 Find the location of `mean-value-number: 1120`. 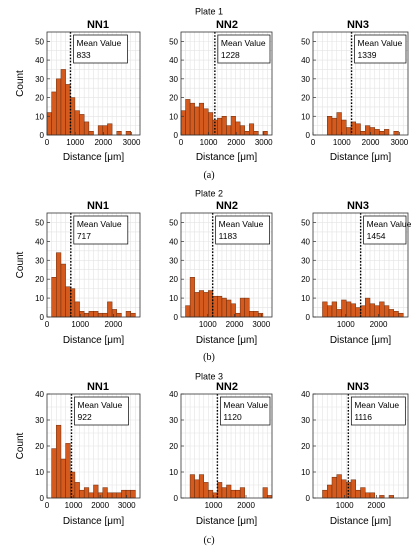

mean-value-number: 1120 is located at coordinates (232, 417).